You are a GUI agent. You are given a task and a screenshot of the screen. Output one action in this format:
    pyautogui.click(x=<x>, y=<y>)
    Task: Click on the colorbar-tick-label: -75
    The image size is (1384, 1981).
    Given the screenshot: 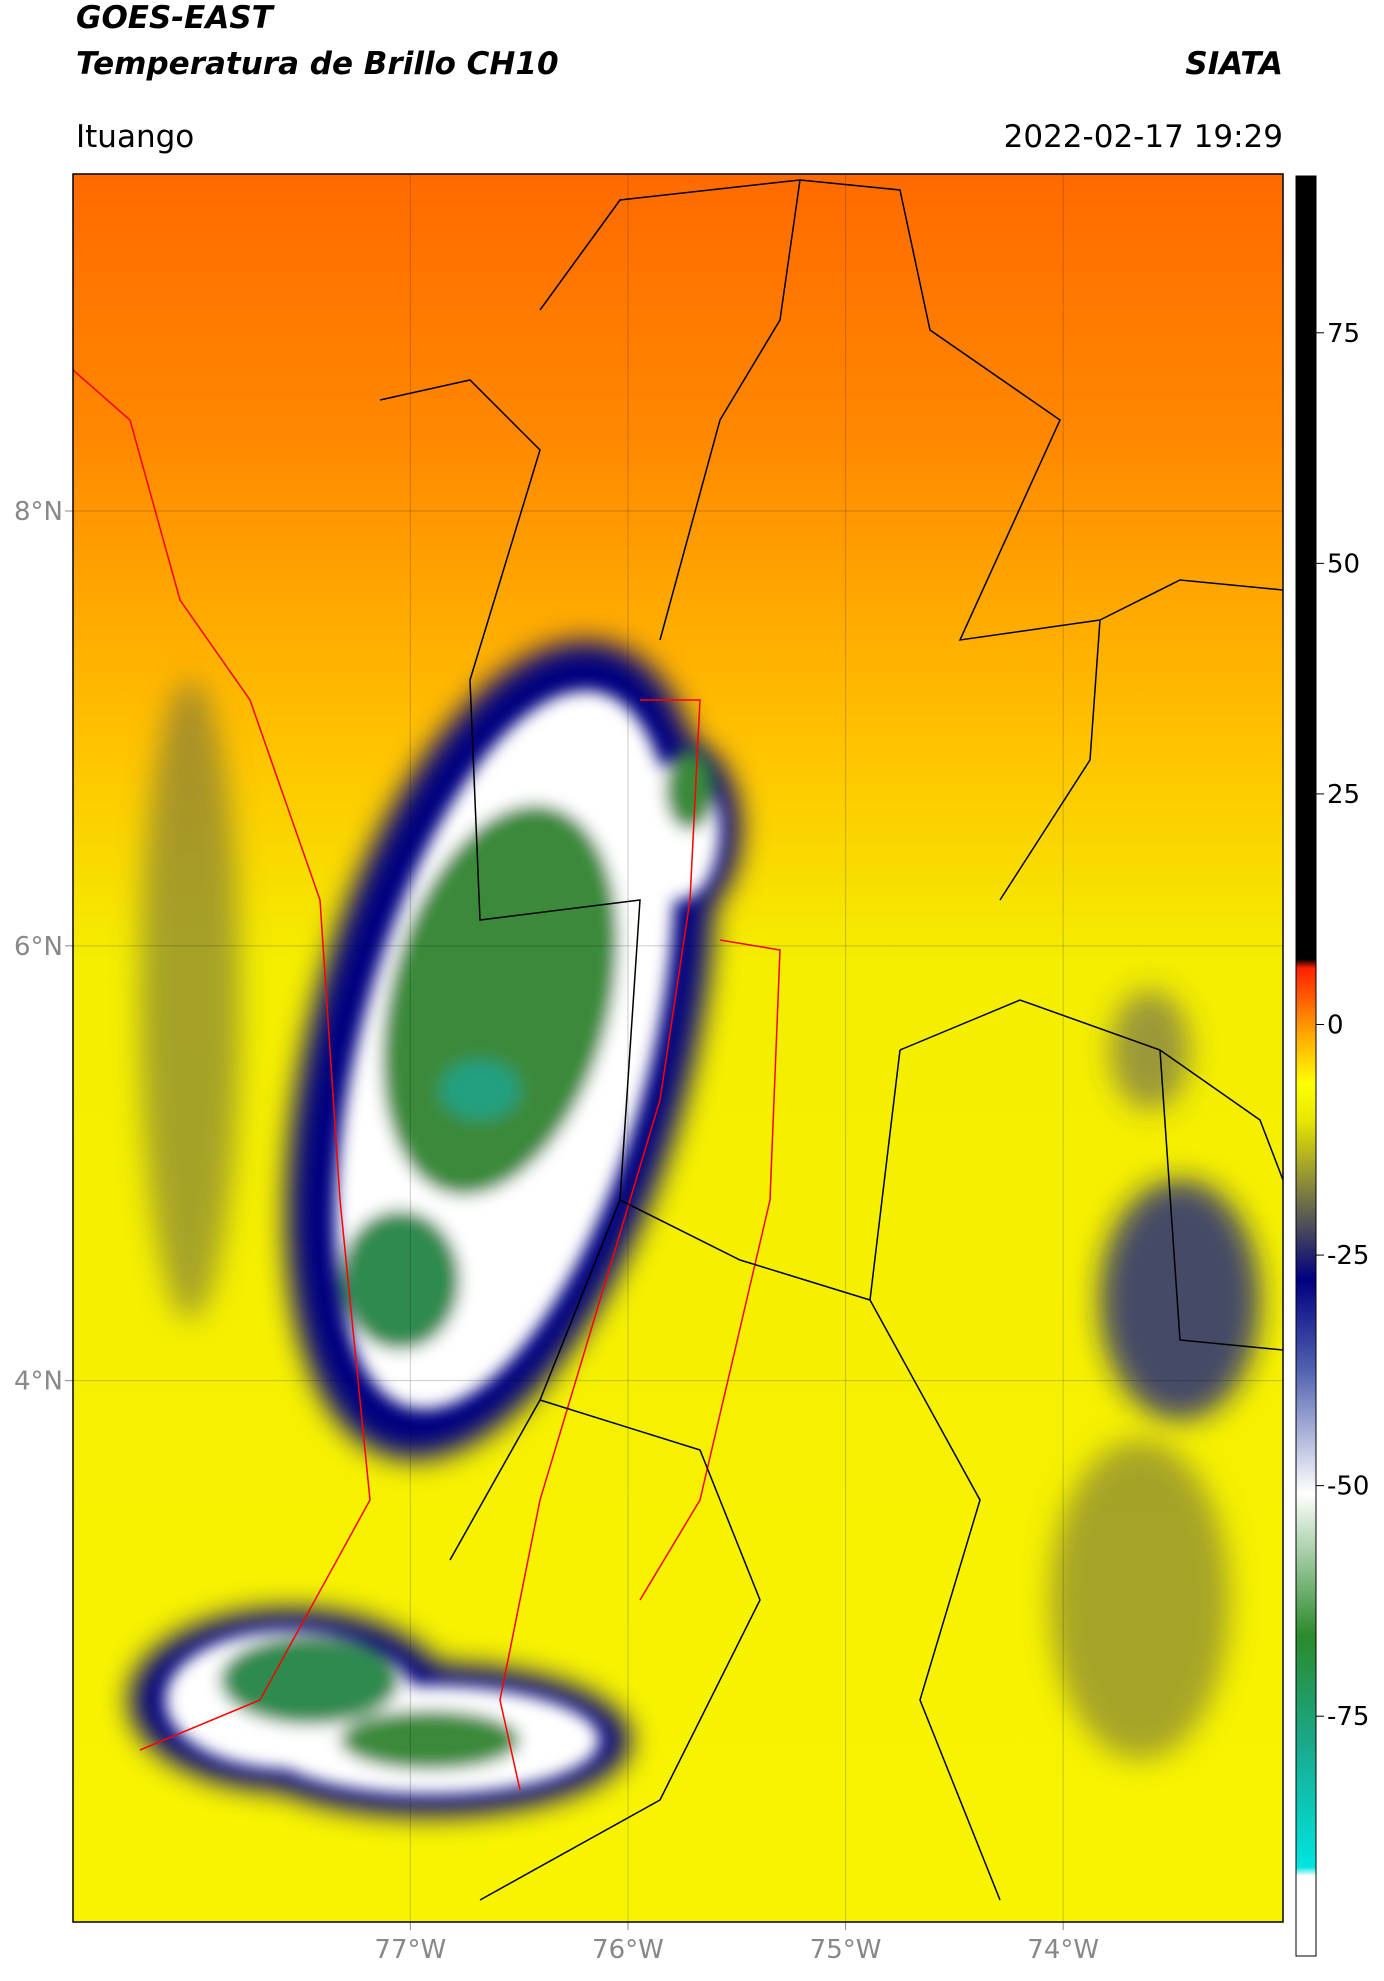 What is the action you would take?
    pyautogui.click(x=1348, y=1717)
    